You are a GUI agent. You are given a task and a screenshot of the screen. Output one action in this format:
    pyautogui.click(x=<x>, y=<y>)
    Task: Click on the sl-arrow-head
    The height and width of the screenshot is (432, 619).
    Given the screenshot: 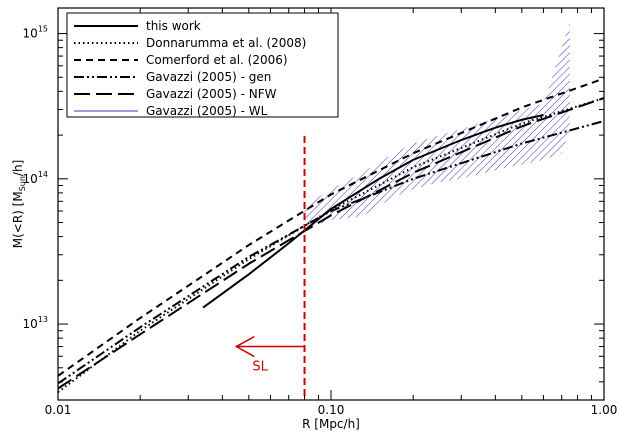 What is the action you would take?
    pyautogui.click(x=244, y=346)
    